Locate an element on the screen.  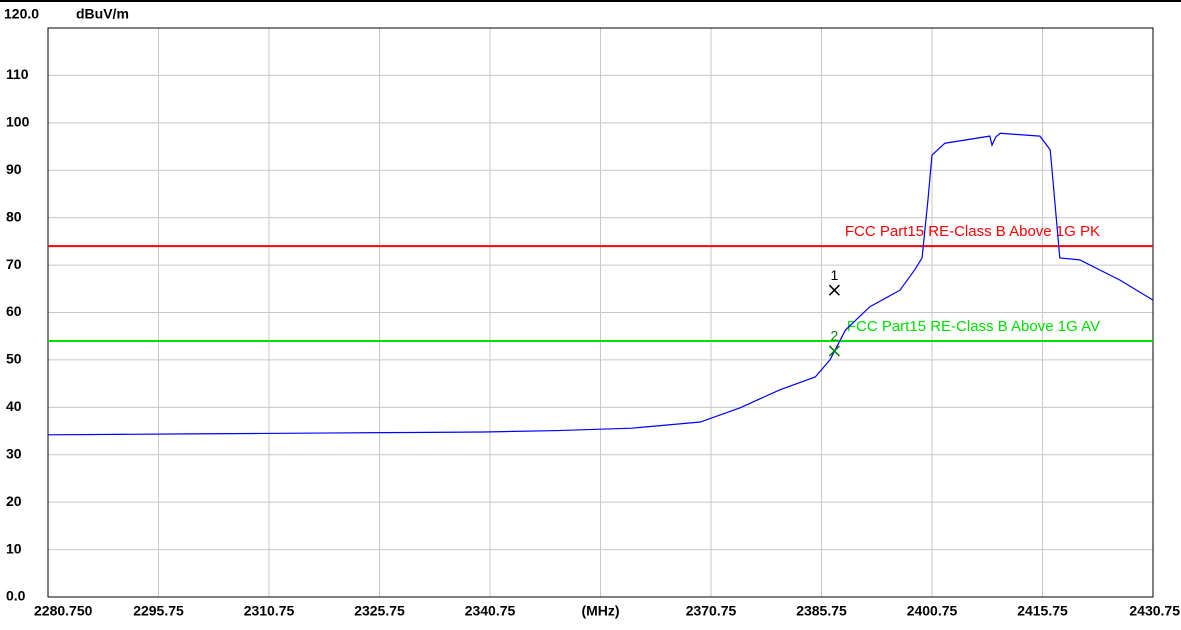
limit-label: FCC Part15 RE-Class B Above 1G AV is located at coordinates (973, 326).